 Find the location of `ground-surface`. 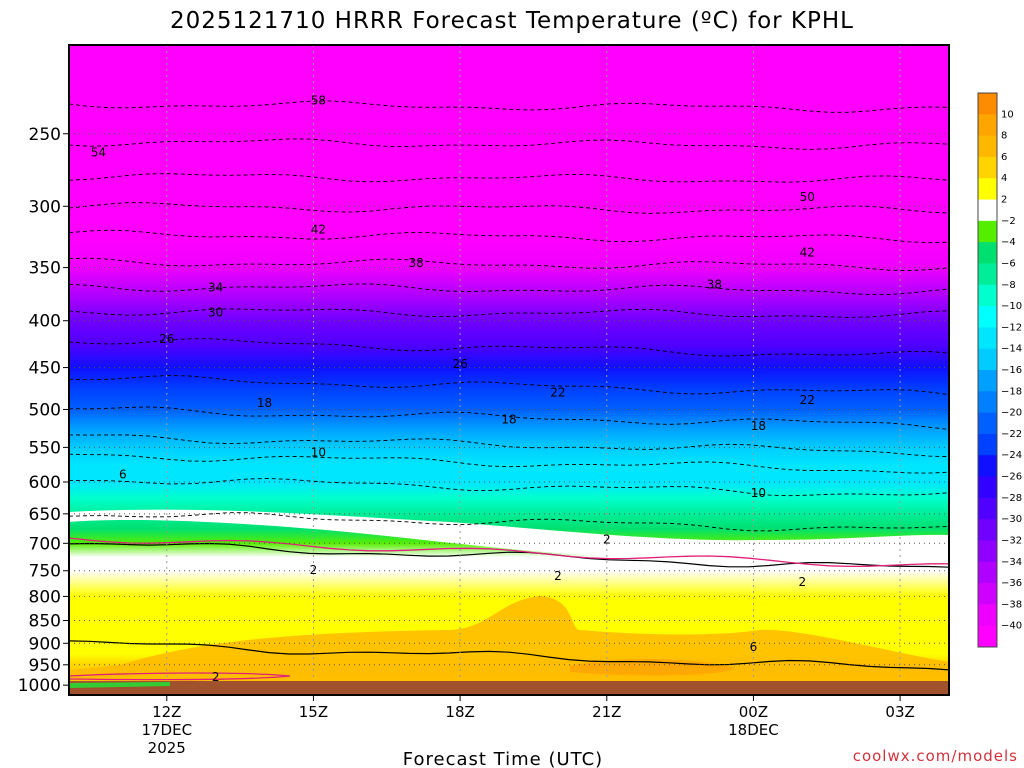

ground-surface is located at coordinates (509, 688).